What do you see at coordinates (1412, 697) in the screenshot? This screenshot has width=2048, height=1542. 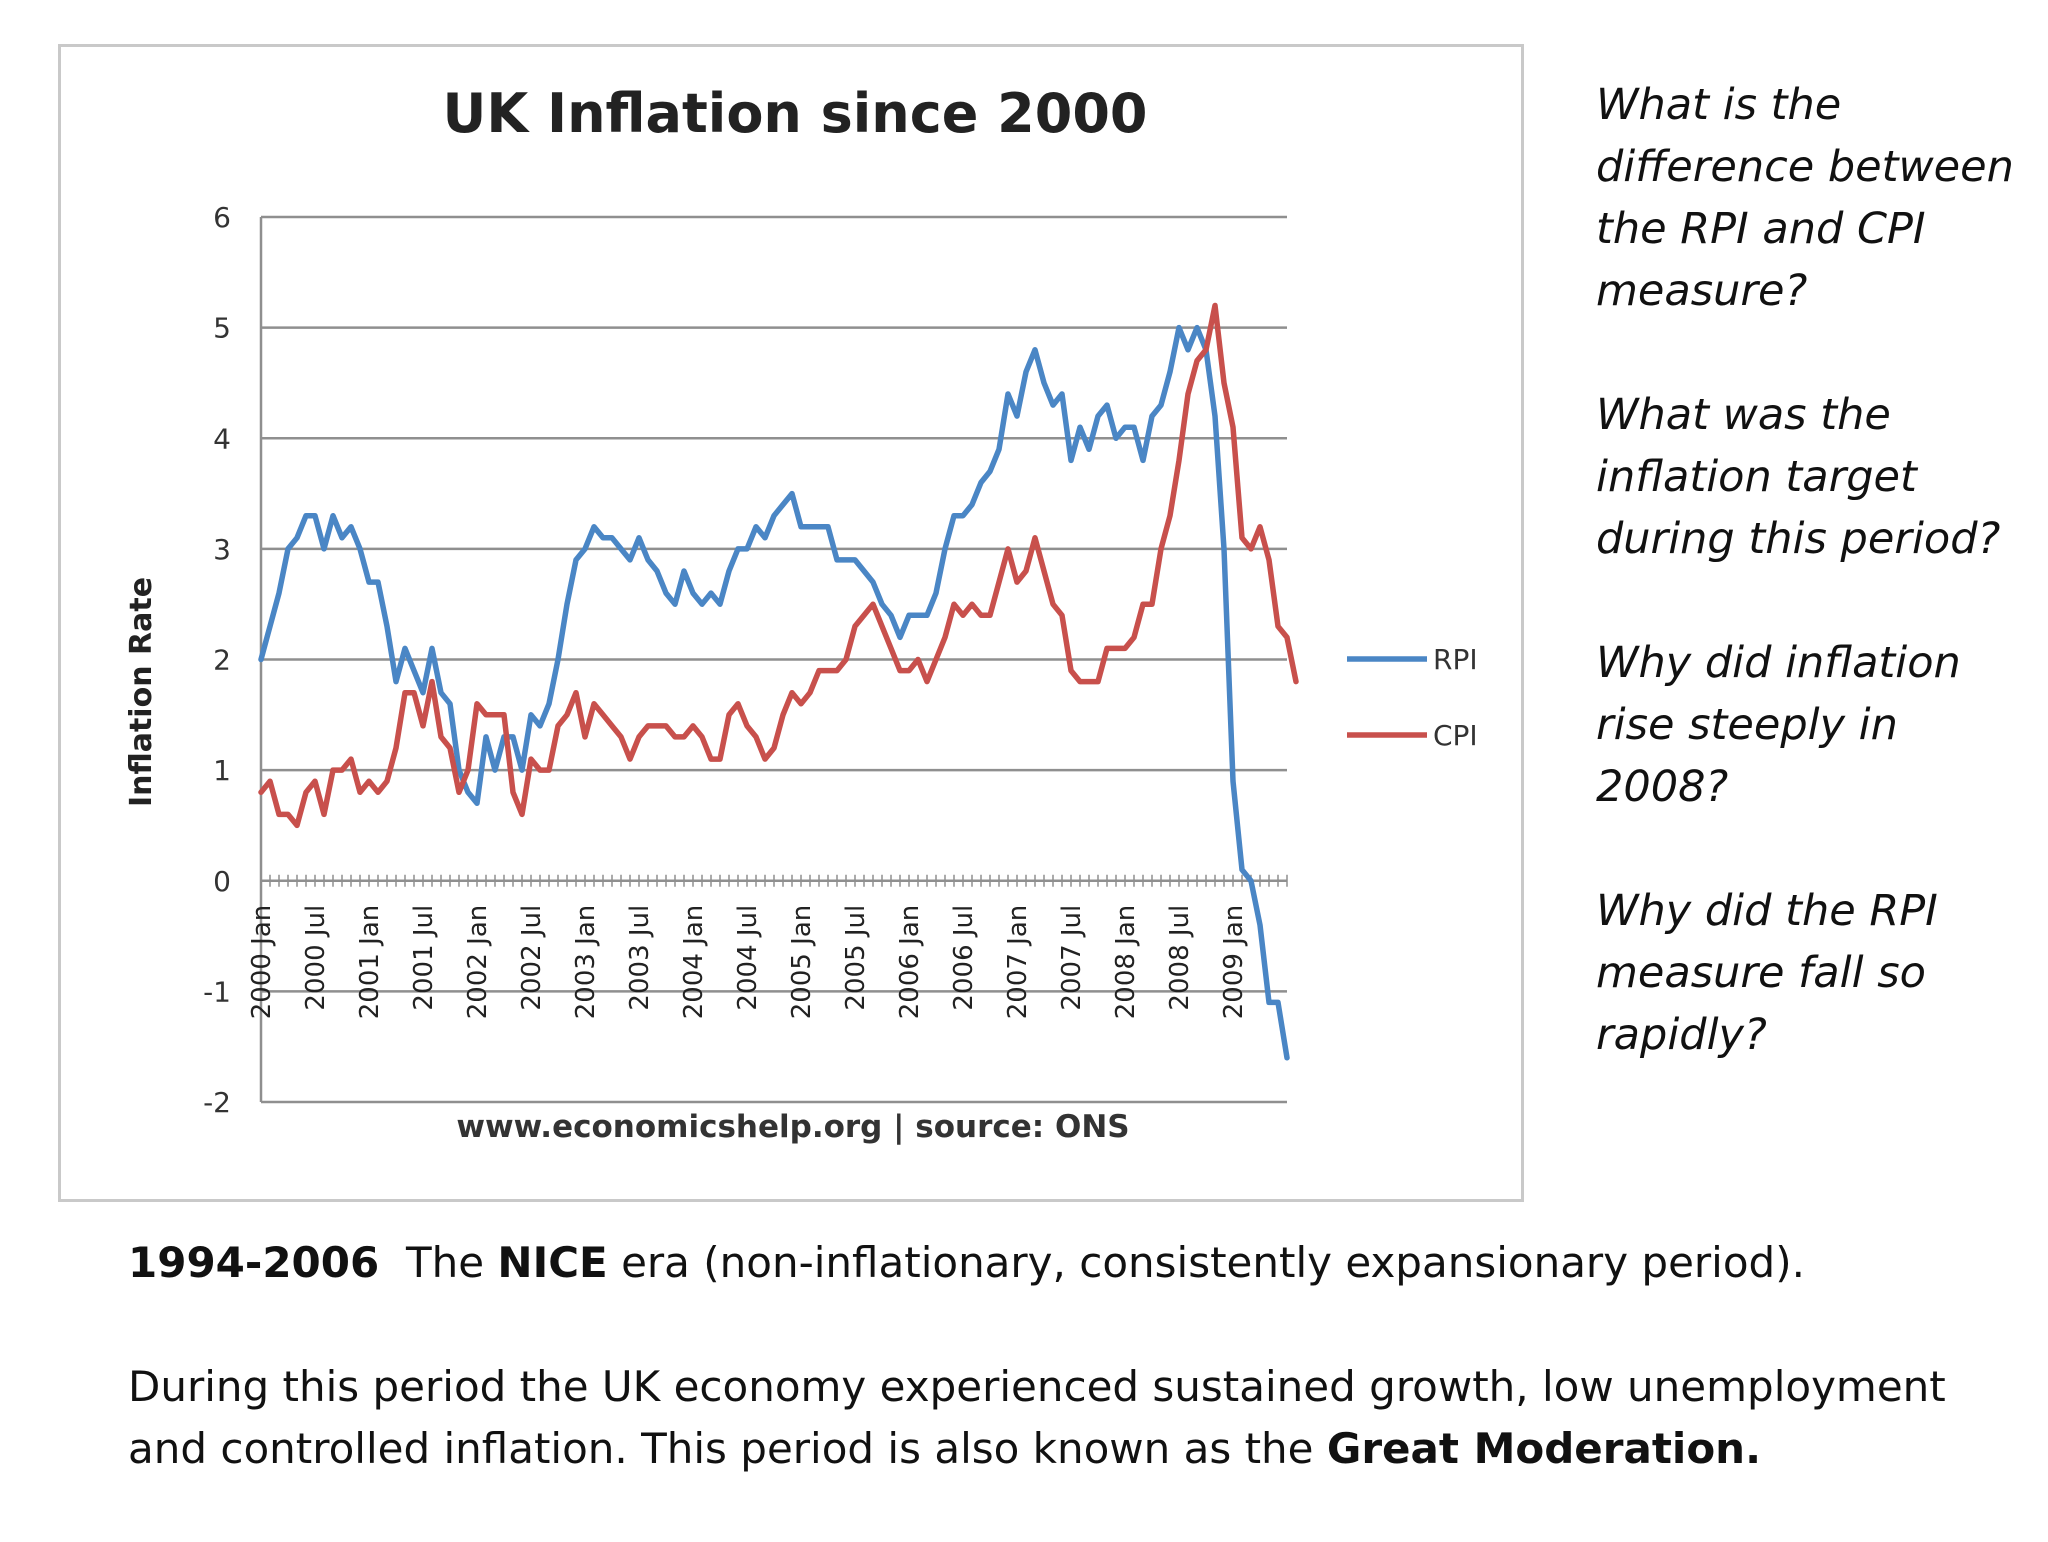 I see `legend: RPI CPI` at bounding box center [1412, 697].